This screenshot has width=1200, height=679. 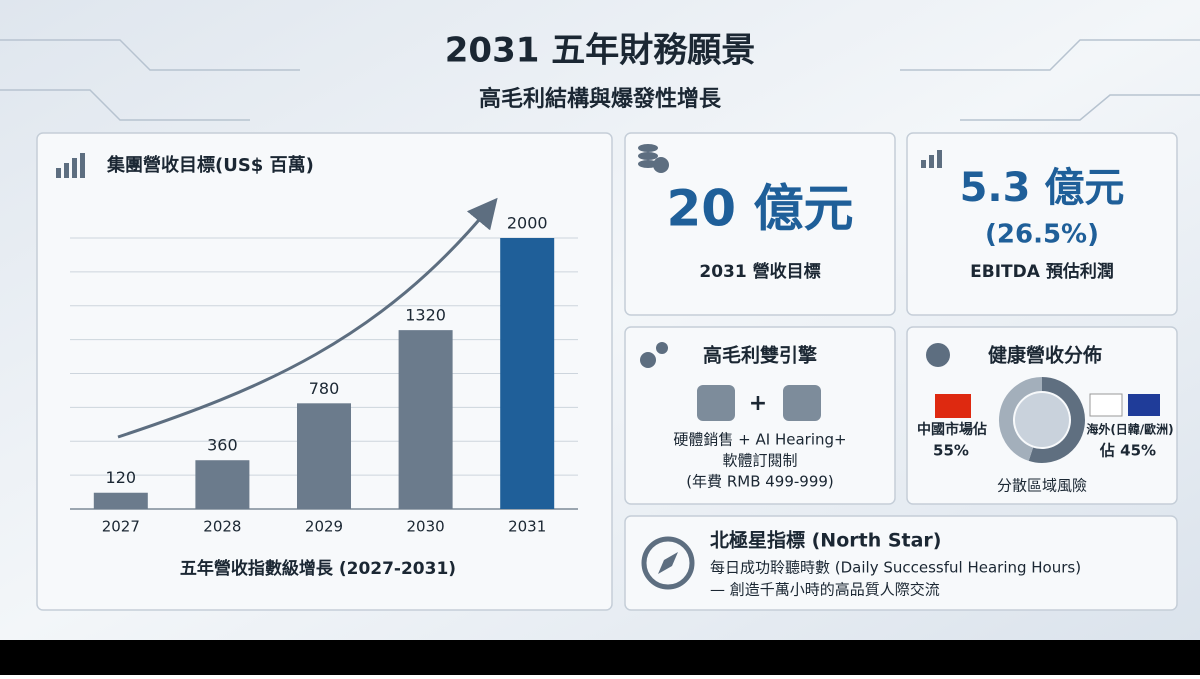 What do you see at coordinates (70, 165) in the screenshot?
I see `chart-icon` at bounding box center [70, 165].